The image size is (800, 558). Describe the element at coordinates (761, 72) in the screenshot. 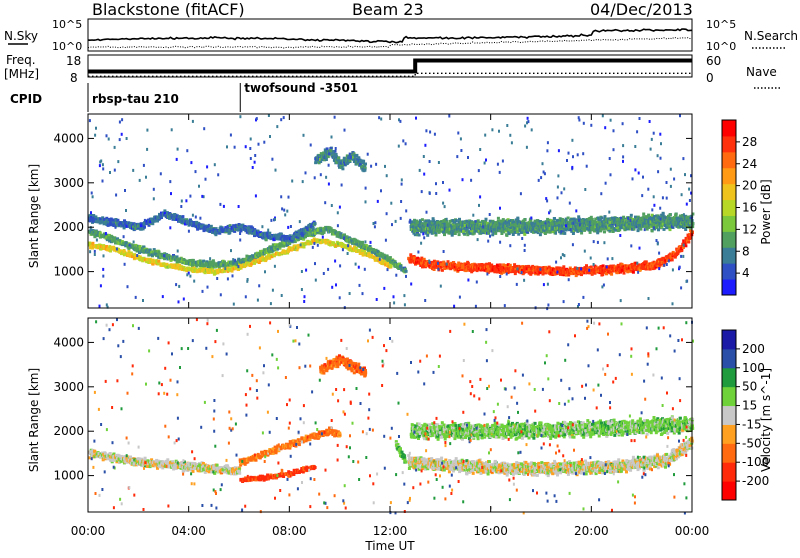

I see `nave-label: Nave` at that location.